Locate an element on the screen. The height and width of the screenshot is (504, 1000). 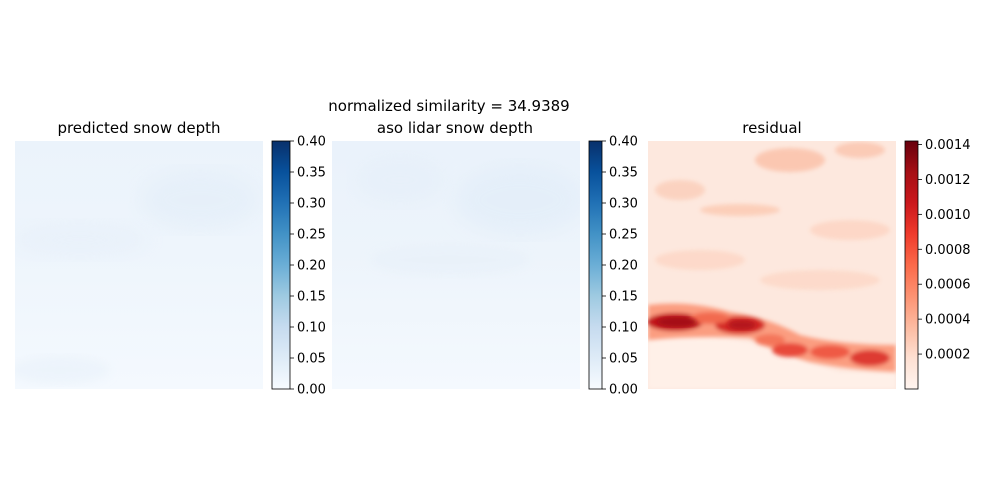
colorbar-aso-gradient is located at coordinates (595, 265).